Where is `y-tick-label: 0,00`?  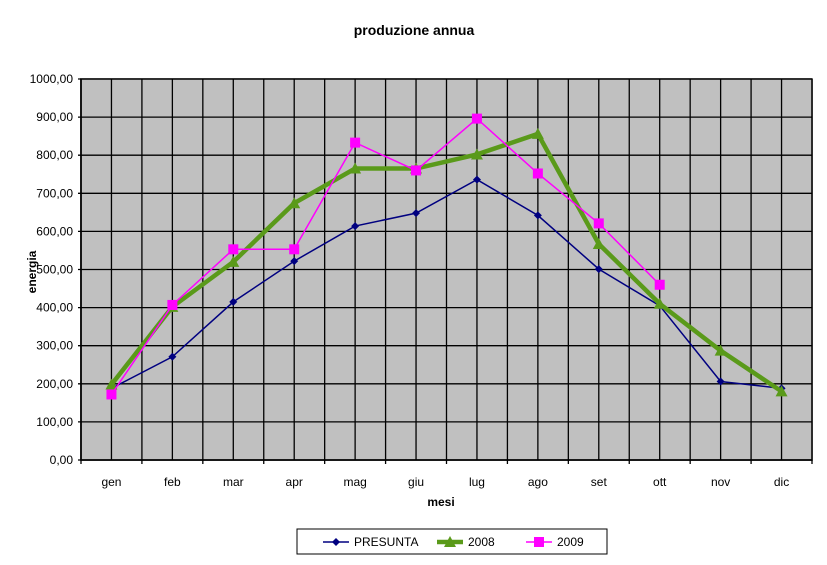 y-tick-label: 0,00 is located at coordinates (62, 460).